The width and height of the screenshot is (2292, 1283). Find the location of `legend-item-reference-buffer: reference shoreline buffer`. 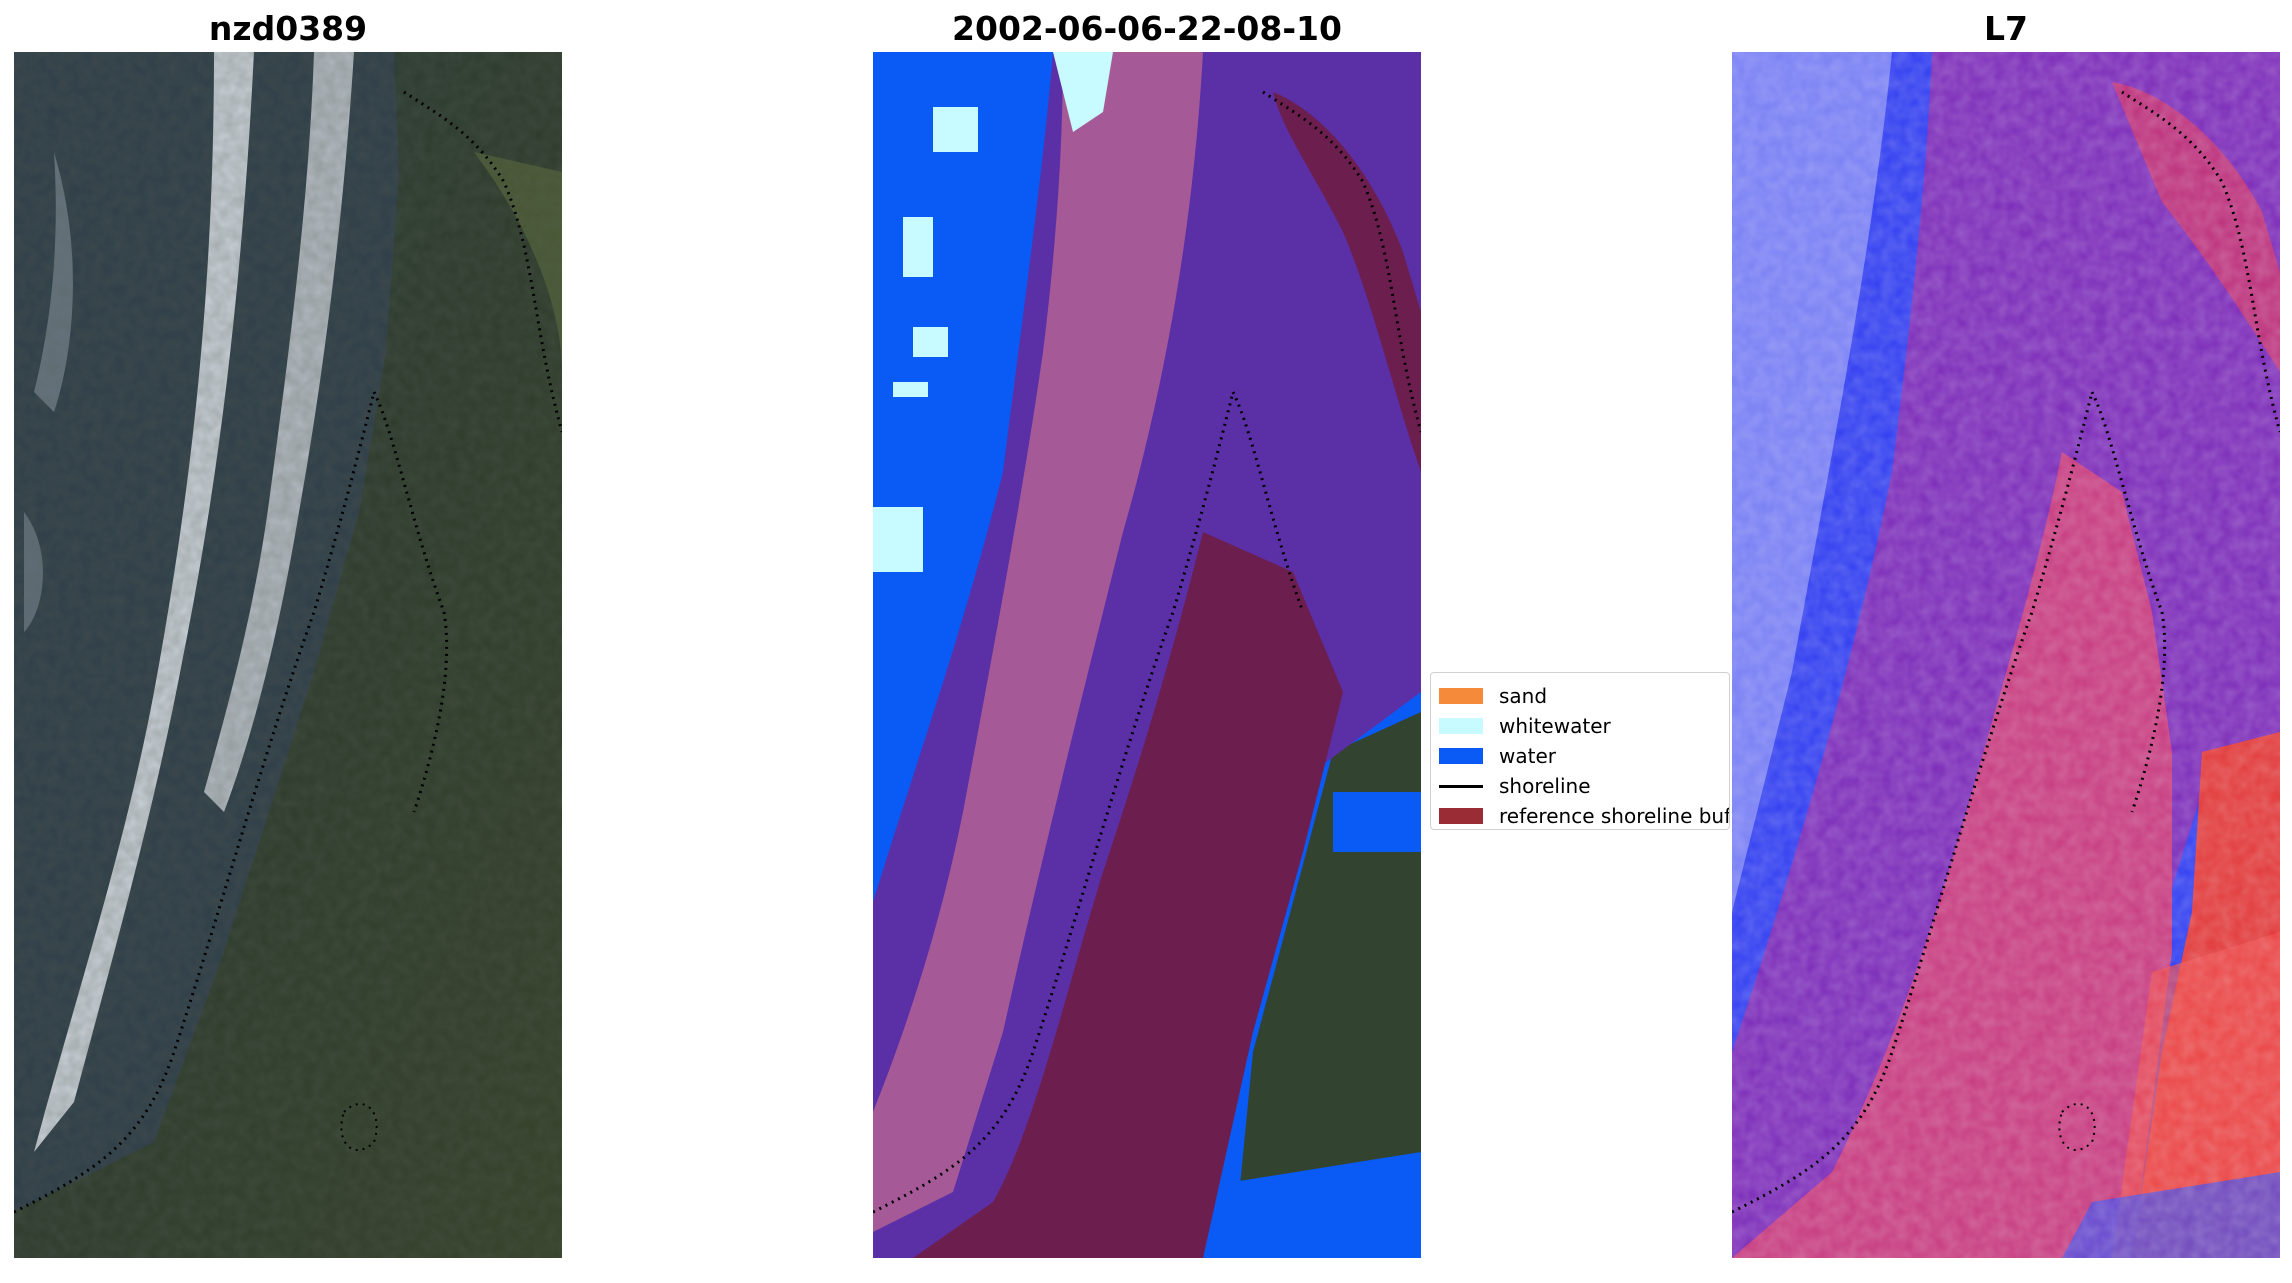

legend-item-reference-buffer: reference shoreline buffer is located at coordinates (1584, 815).